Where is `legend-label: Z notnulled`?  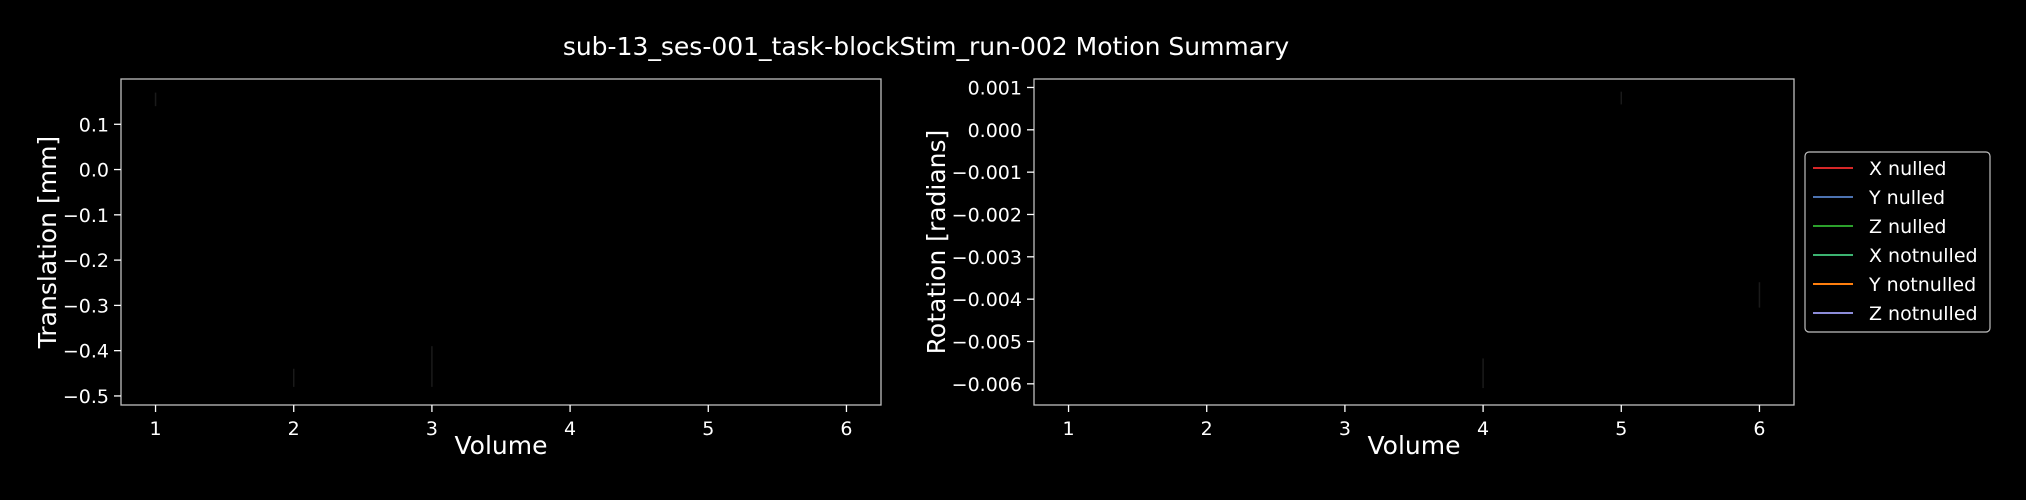 legend-label: Z notnulled is located at coordinates (1923, 314).